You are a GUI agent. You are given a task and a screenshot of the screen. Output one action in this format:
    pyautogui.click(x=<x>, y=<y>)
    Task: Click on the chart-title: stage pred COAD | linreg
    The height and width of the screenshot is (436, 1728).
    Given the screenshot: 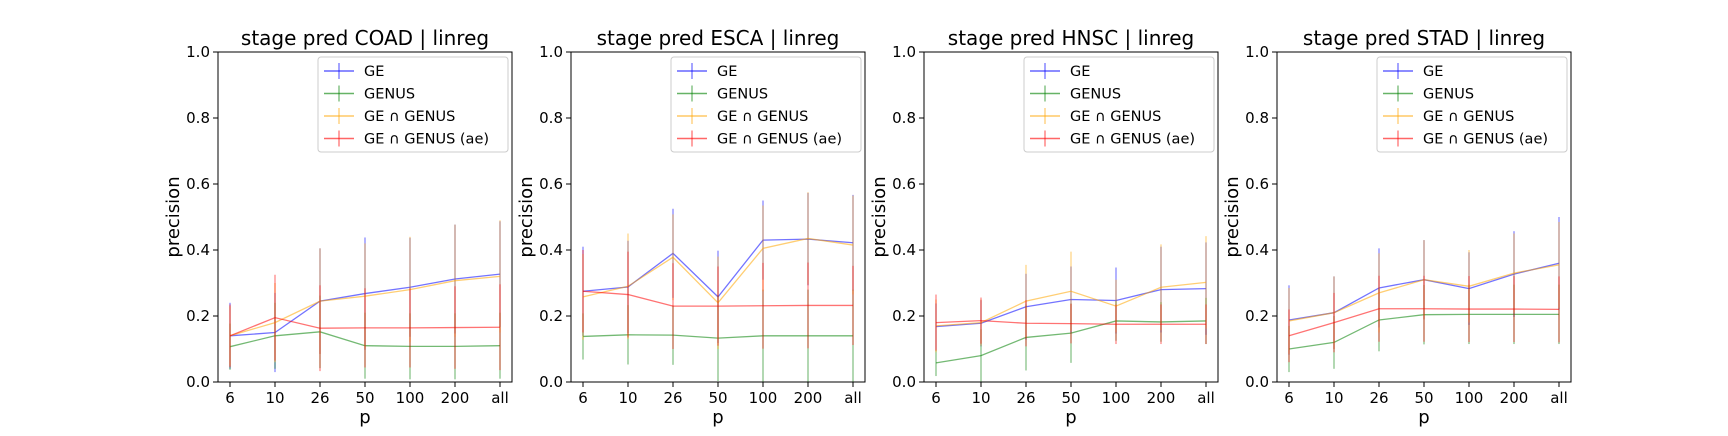 What is the action you would take?
    pyautogui.click(x=365, y=38)
    